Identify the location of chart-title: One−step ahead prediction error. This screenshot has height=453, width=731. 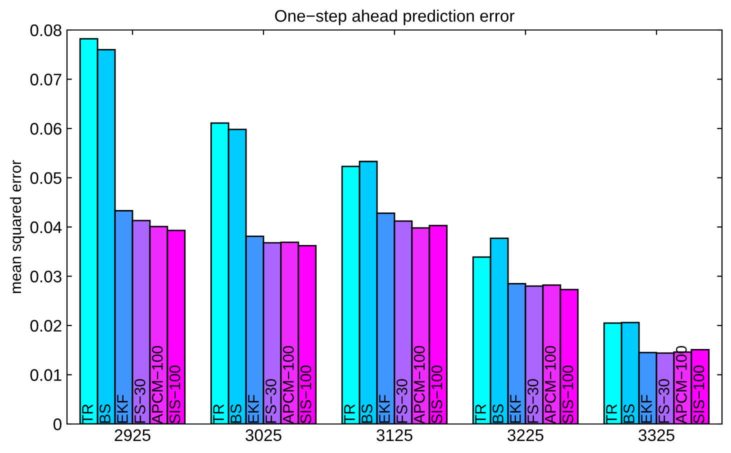
(394, 18).